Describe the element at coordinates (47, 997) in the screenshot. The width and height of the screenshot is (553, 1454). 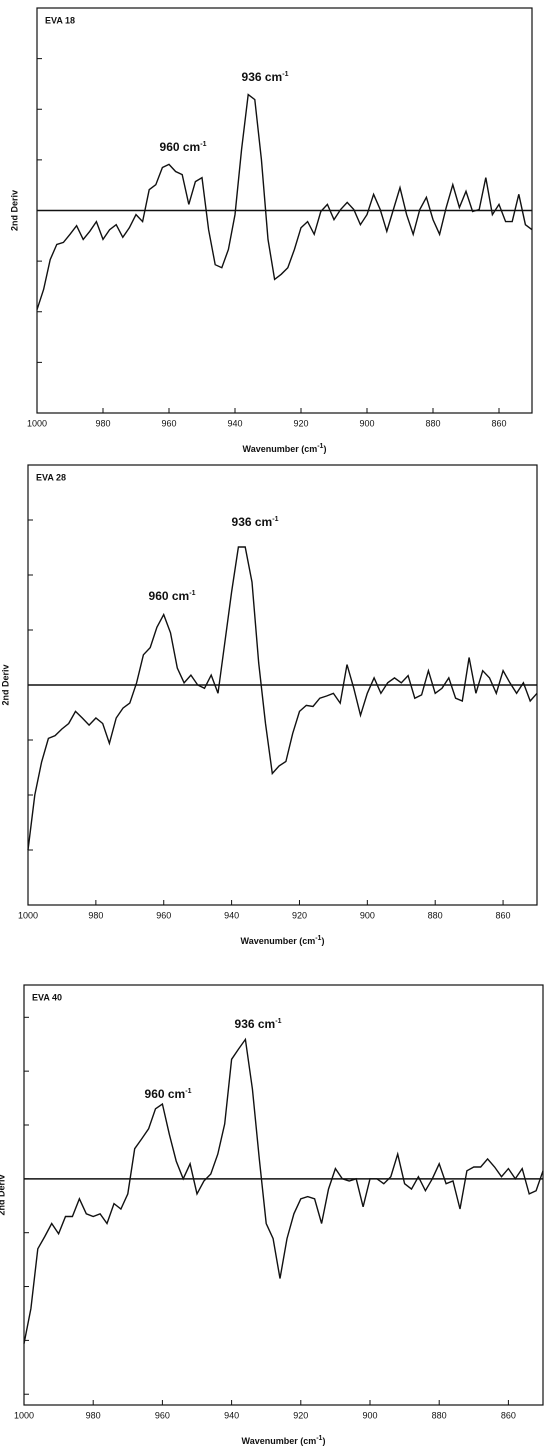
I see `panel-title: EVA 40` at that location.